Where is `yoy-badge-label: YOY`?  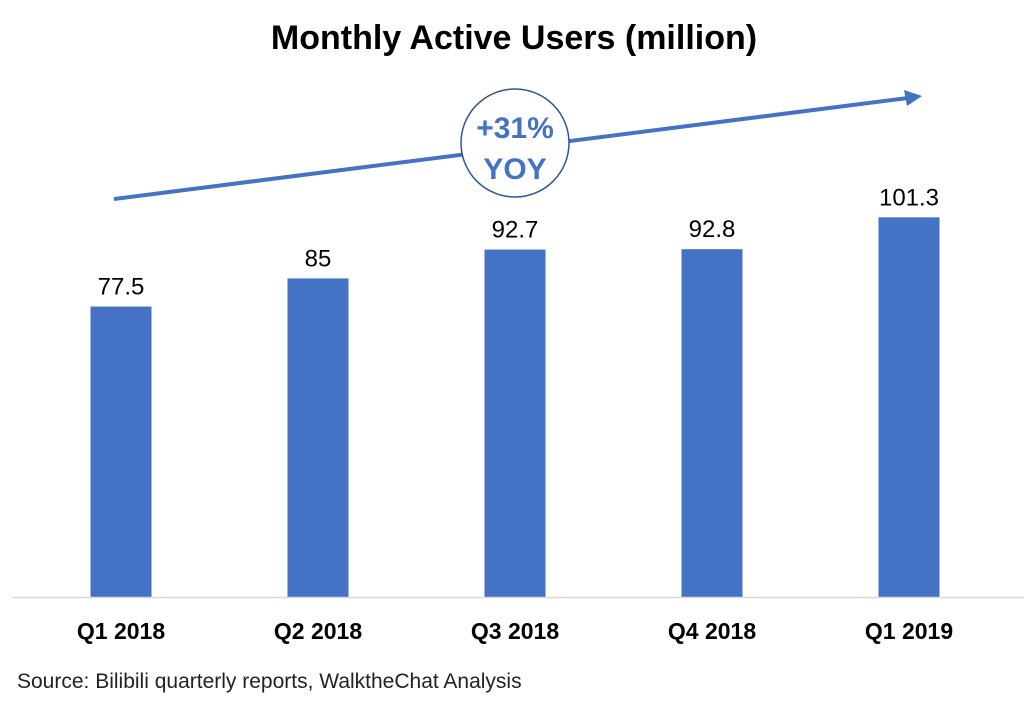
yoy-badge-label: YOY is located at coordinates (514, 169).